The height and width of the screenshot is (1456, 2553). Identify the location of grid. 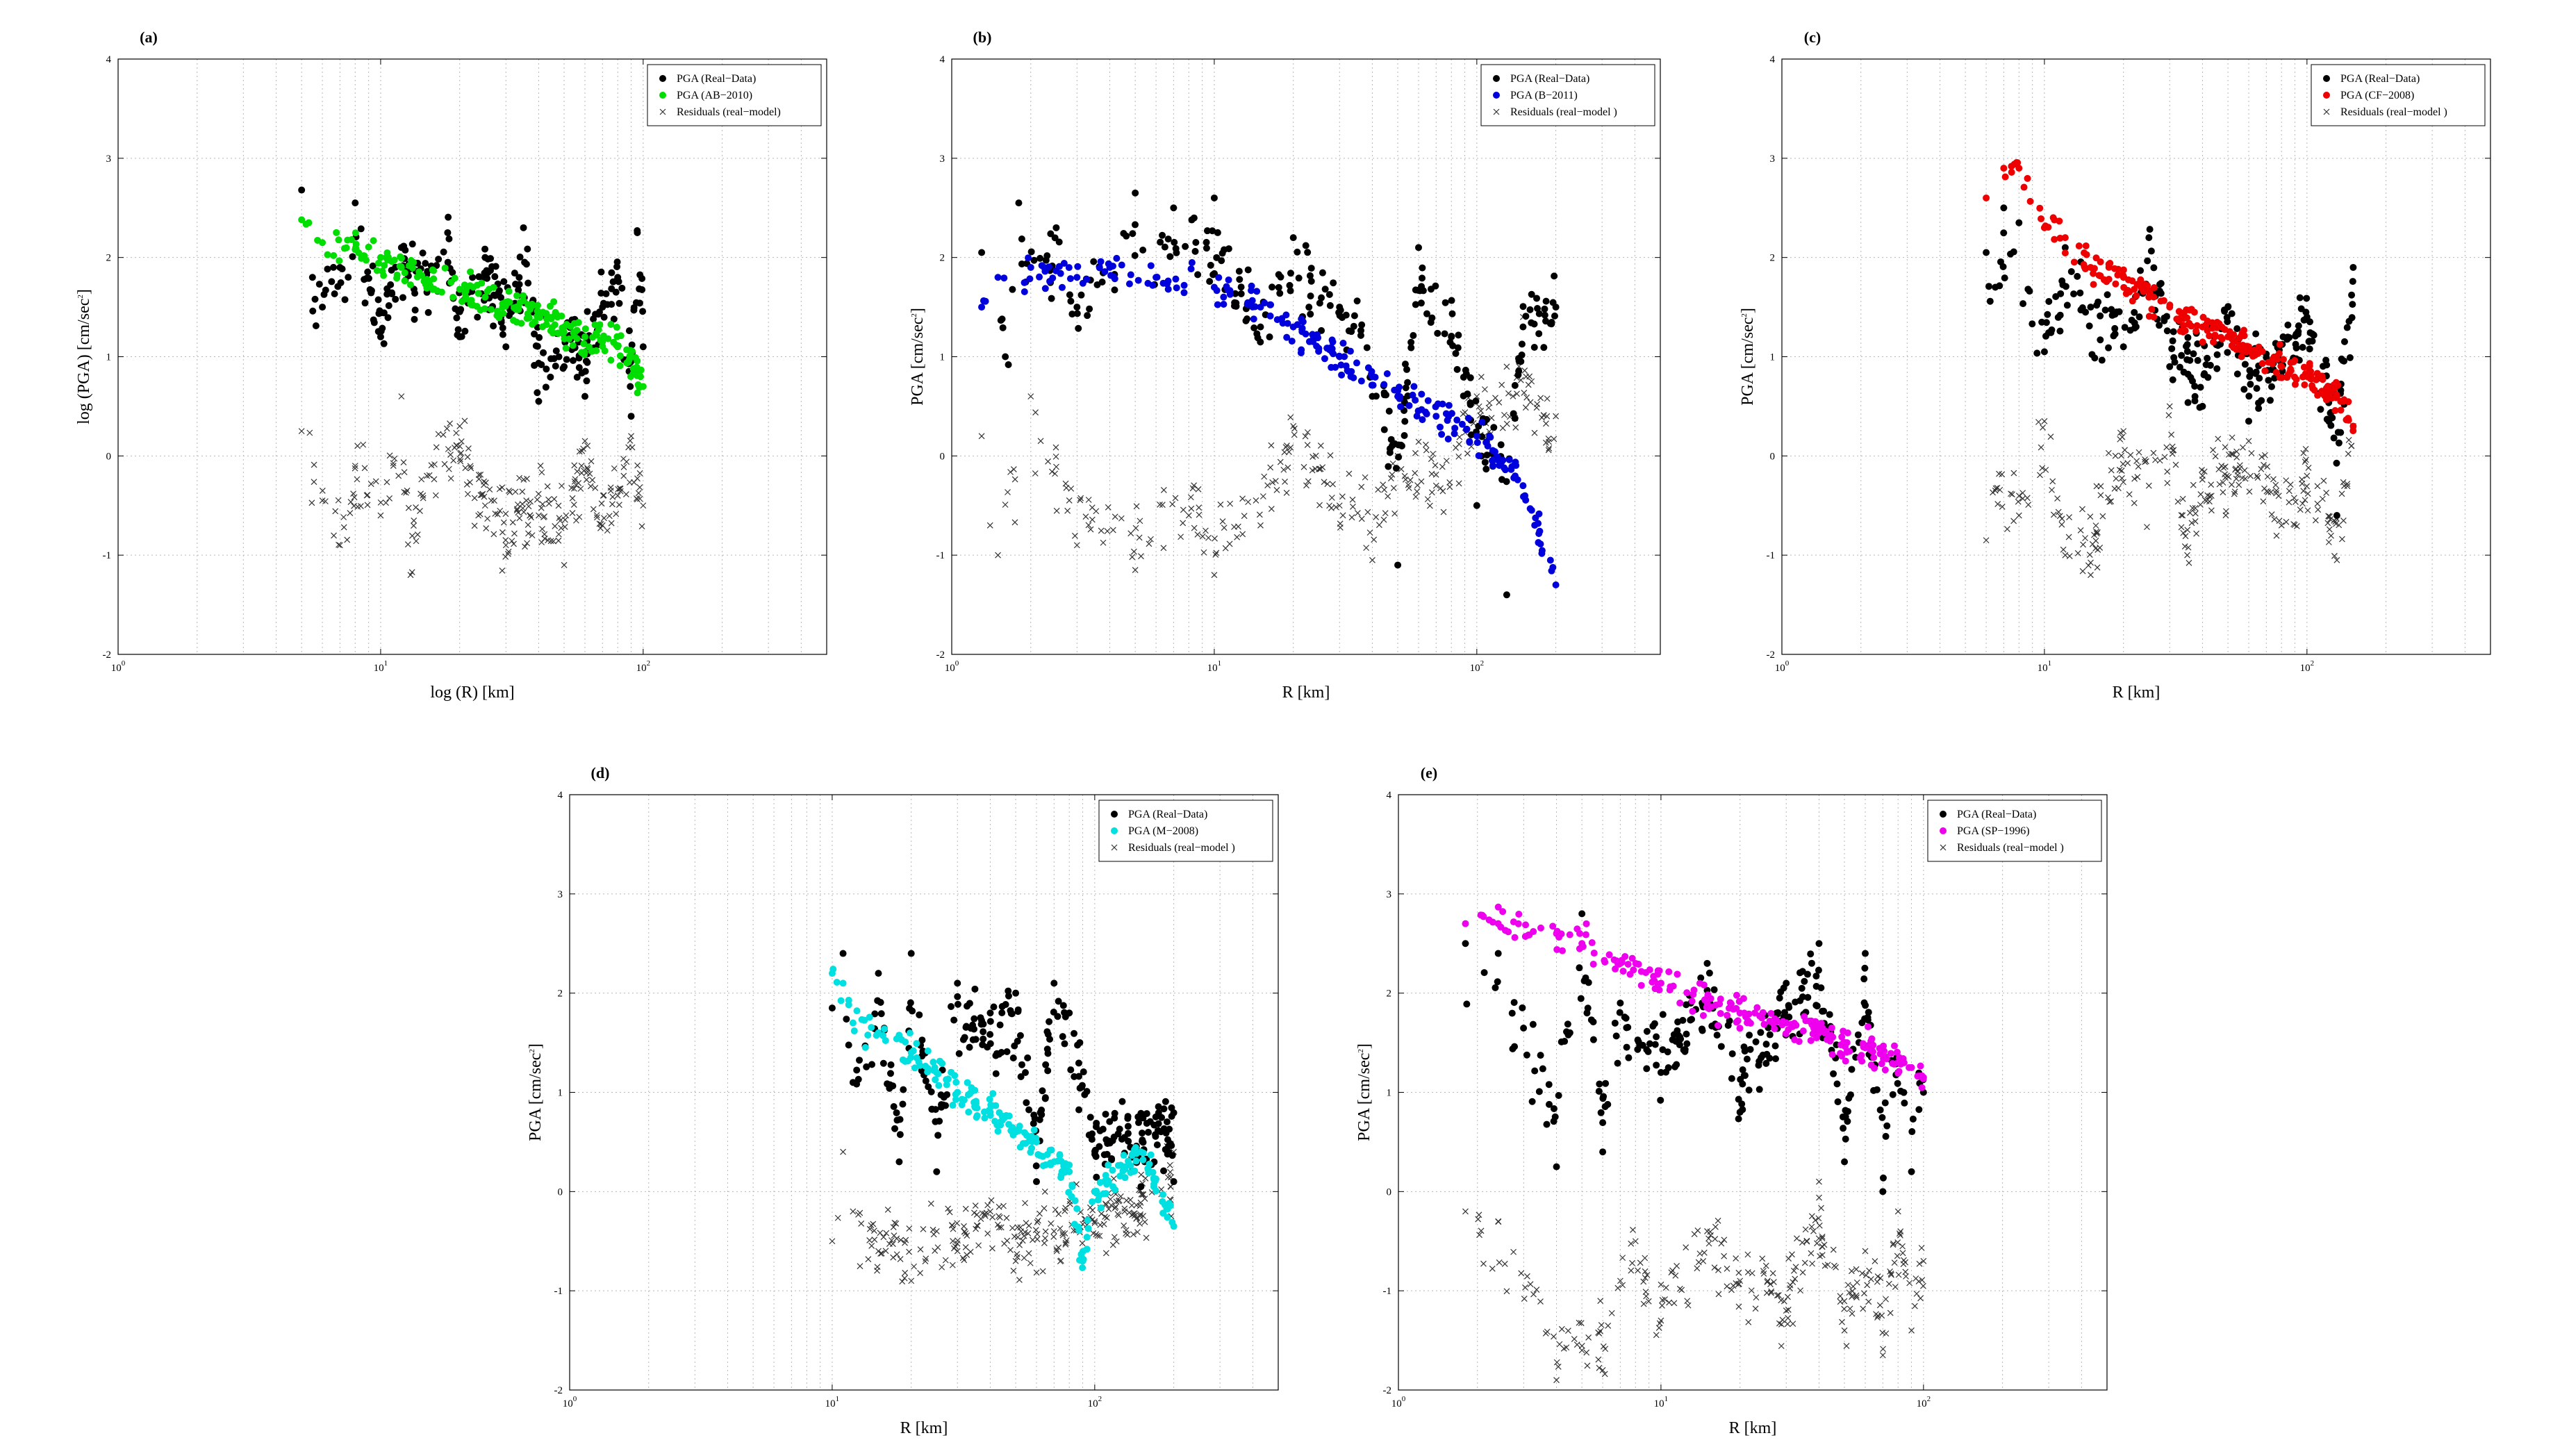
(1306, 356).